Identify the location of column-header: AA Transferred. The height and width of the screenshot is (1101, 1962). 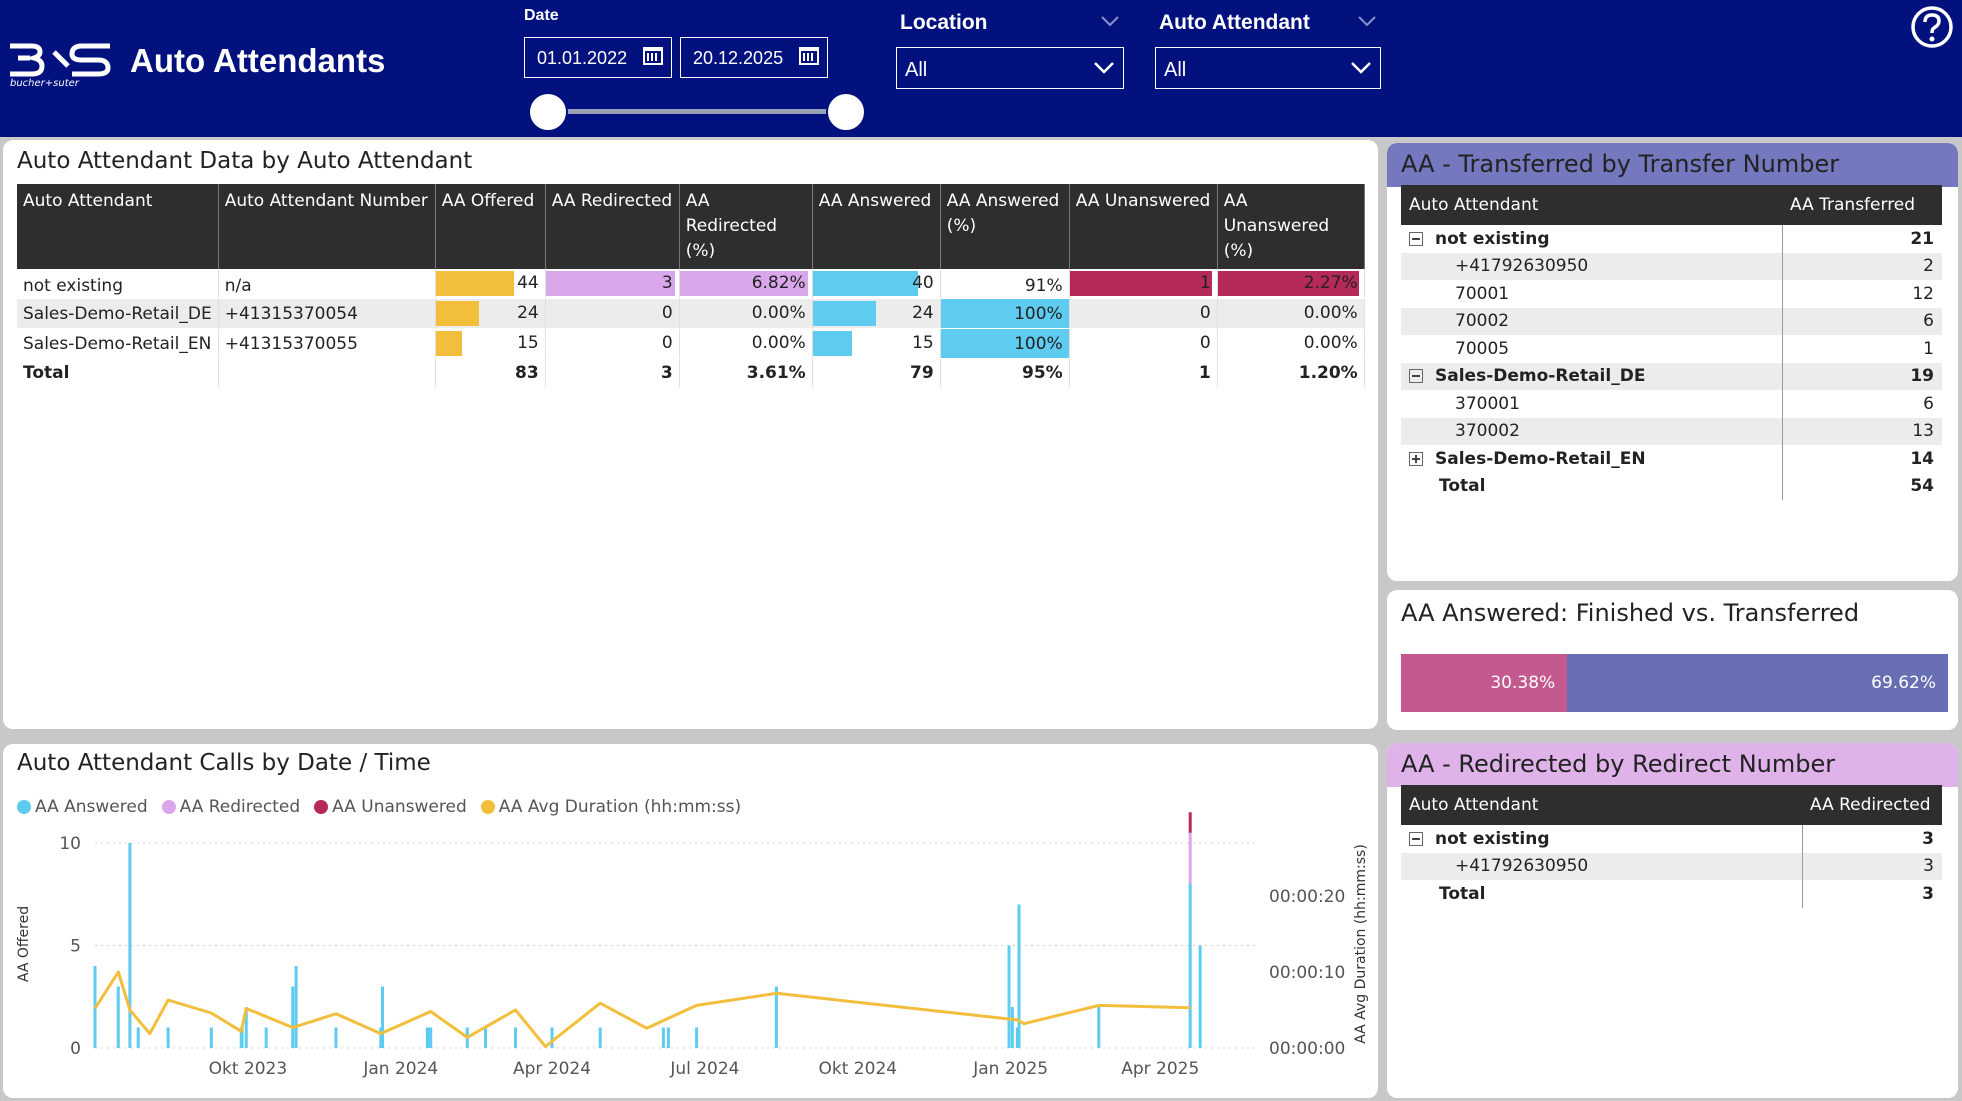
(1862, 205).